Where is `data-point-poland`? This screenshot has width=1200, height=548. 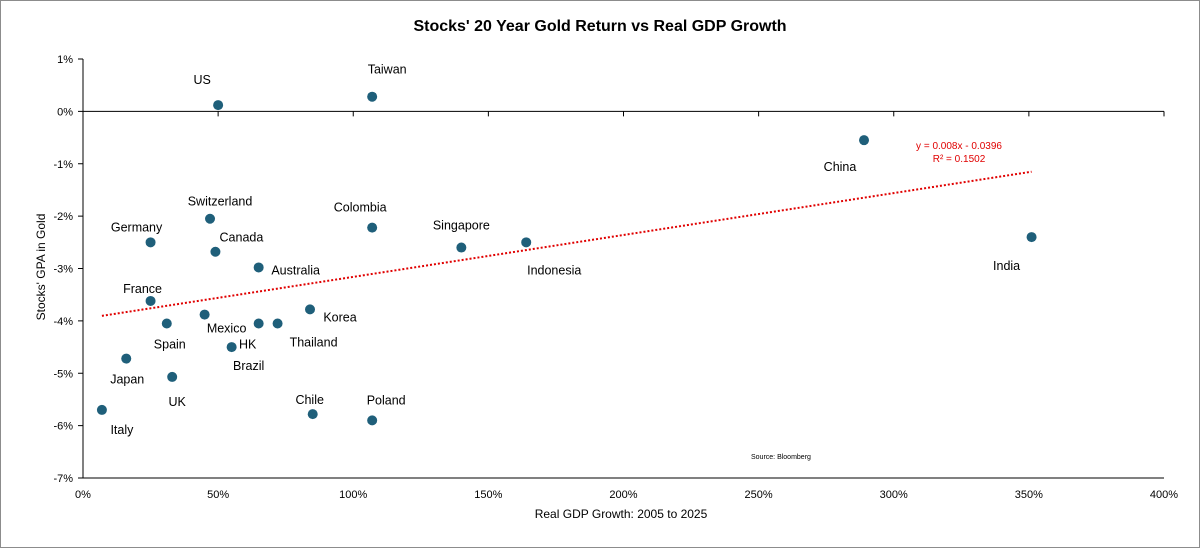 data-point-poland is located at coordinates (372, 420).